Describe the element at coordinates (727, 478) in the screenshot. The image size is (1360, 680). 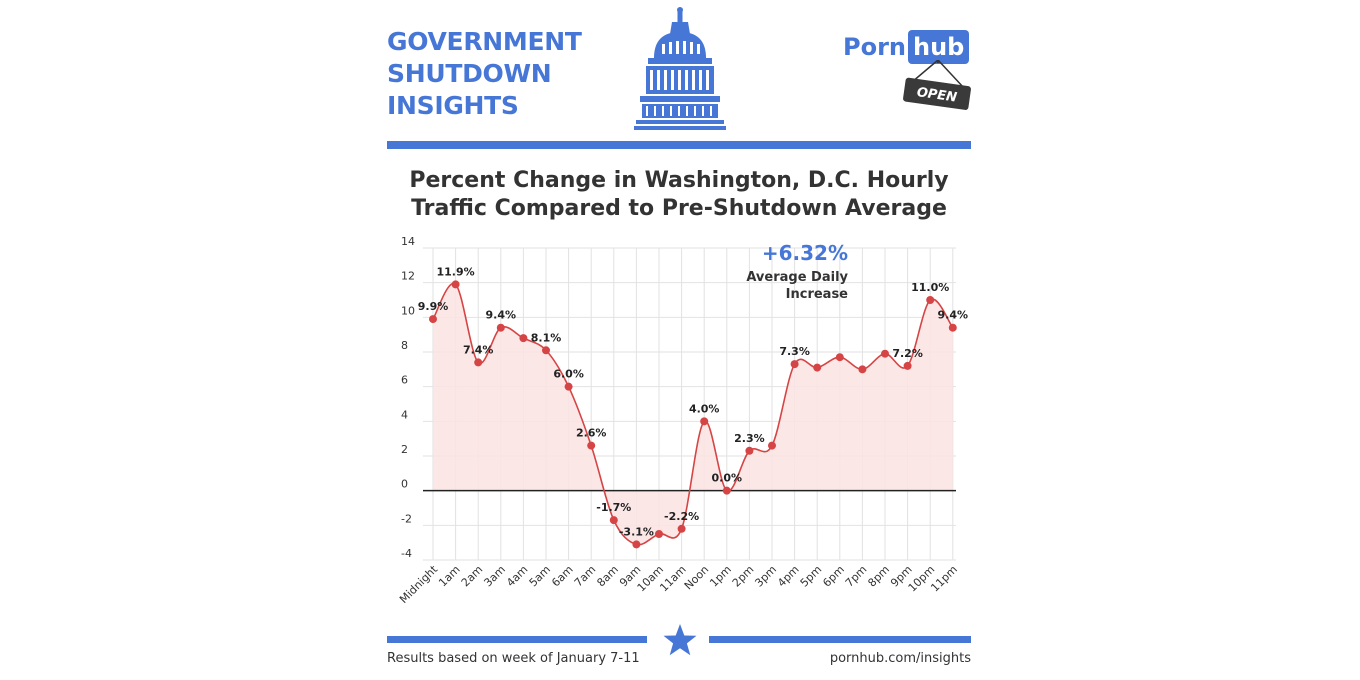
I see `data-label: 0.0%` at that location.